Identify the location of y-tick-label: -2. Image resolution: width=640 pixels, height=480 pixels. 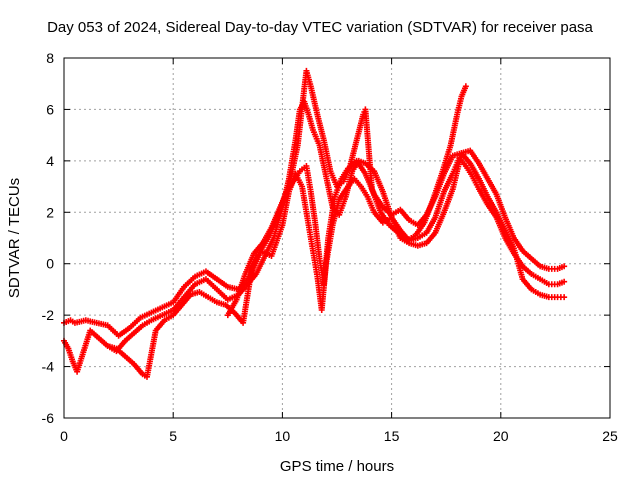
(48, 315).